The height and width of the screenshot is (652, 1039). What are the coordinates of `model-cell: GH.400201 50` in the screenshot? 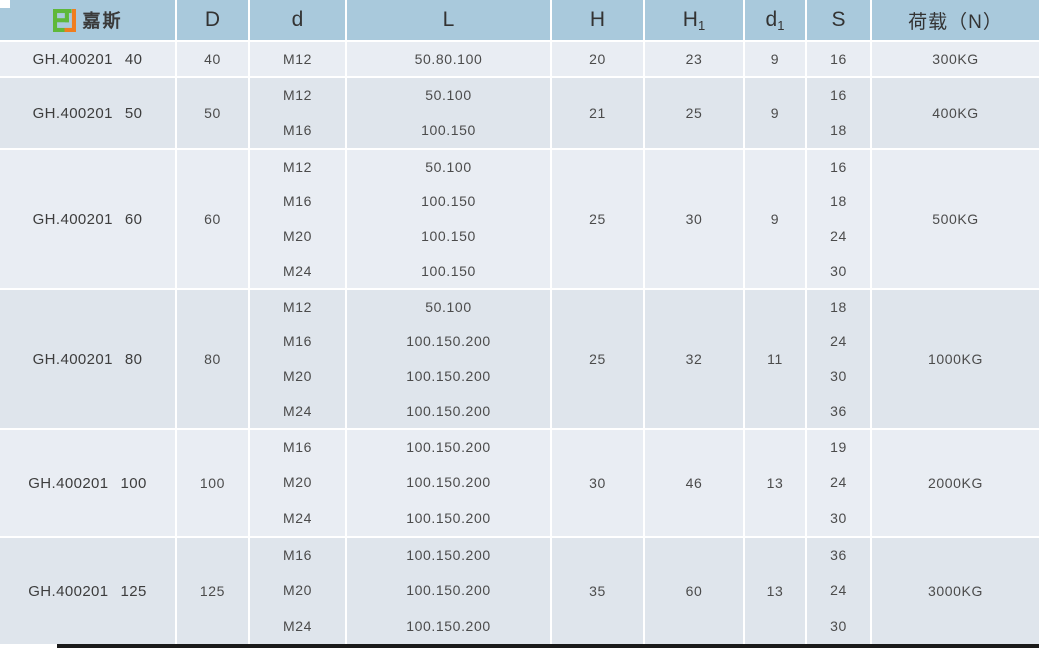 It's located at (87, 112).